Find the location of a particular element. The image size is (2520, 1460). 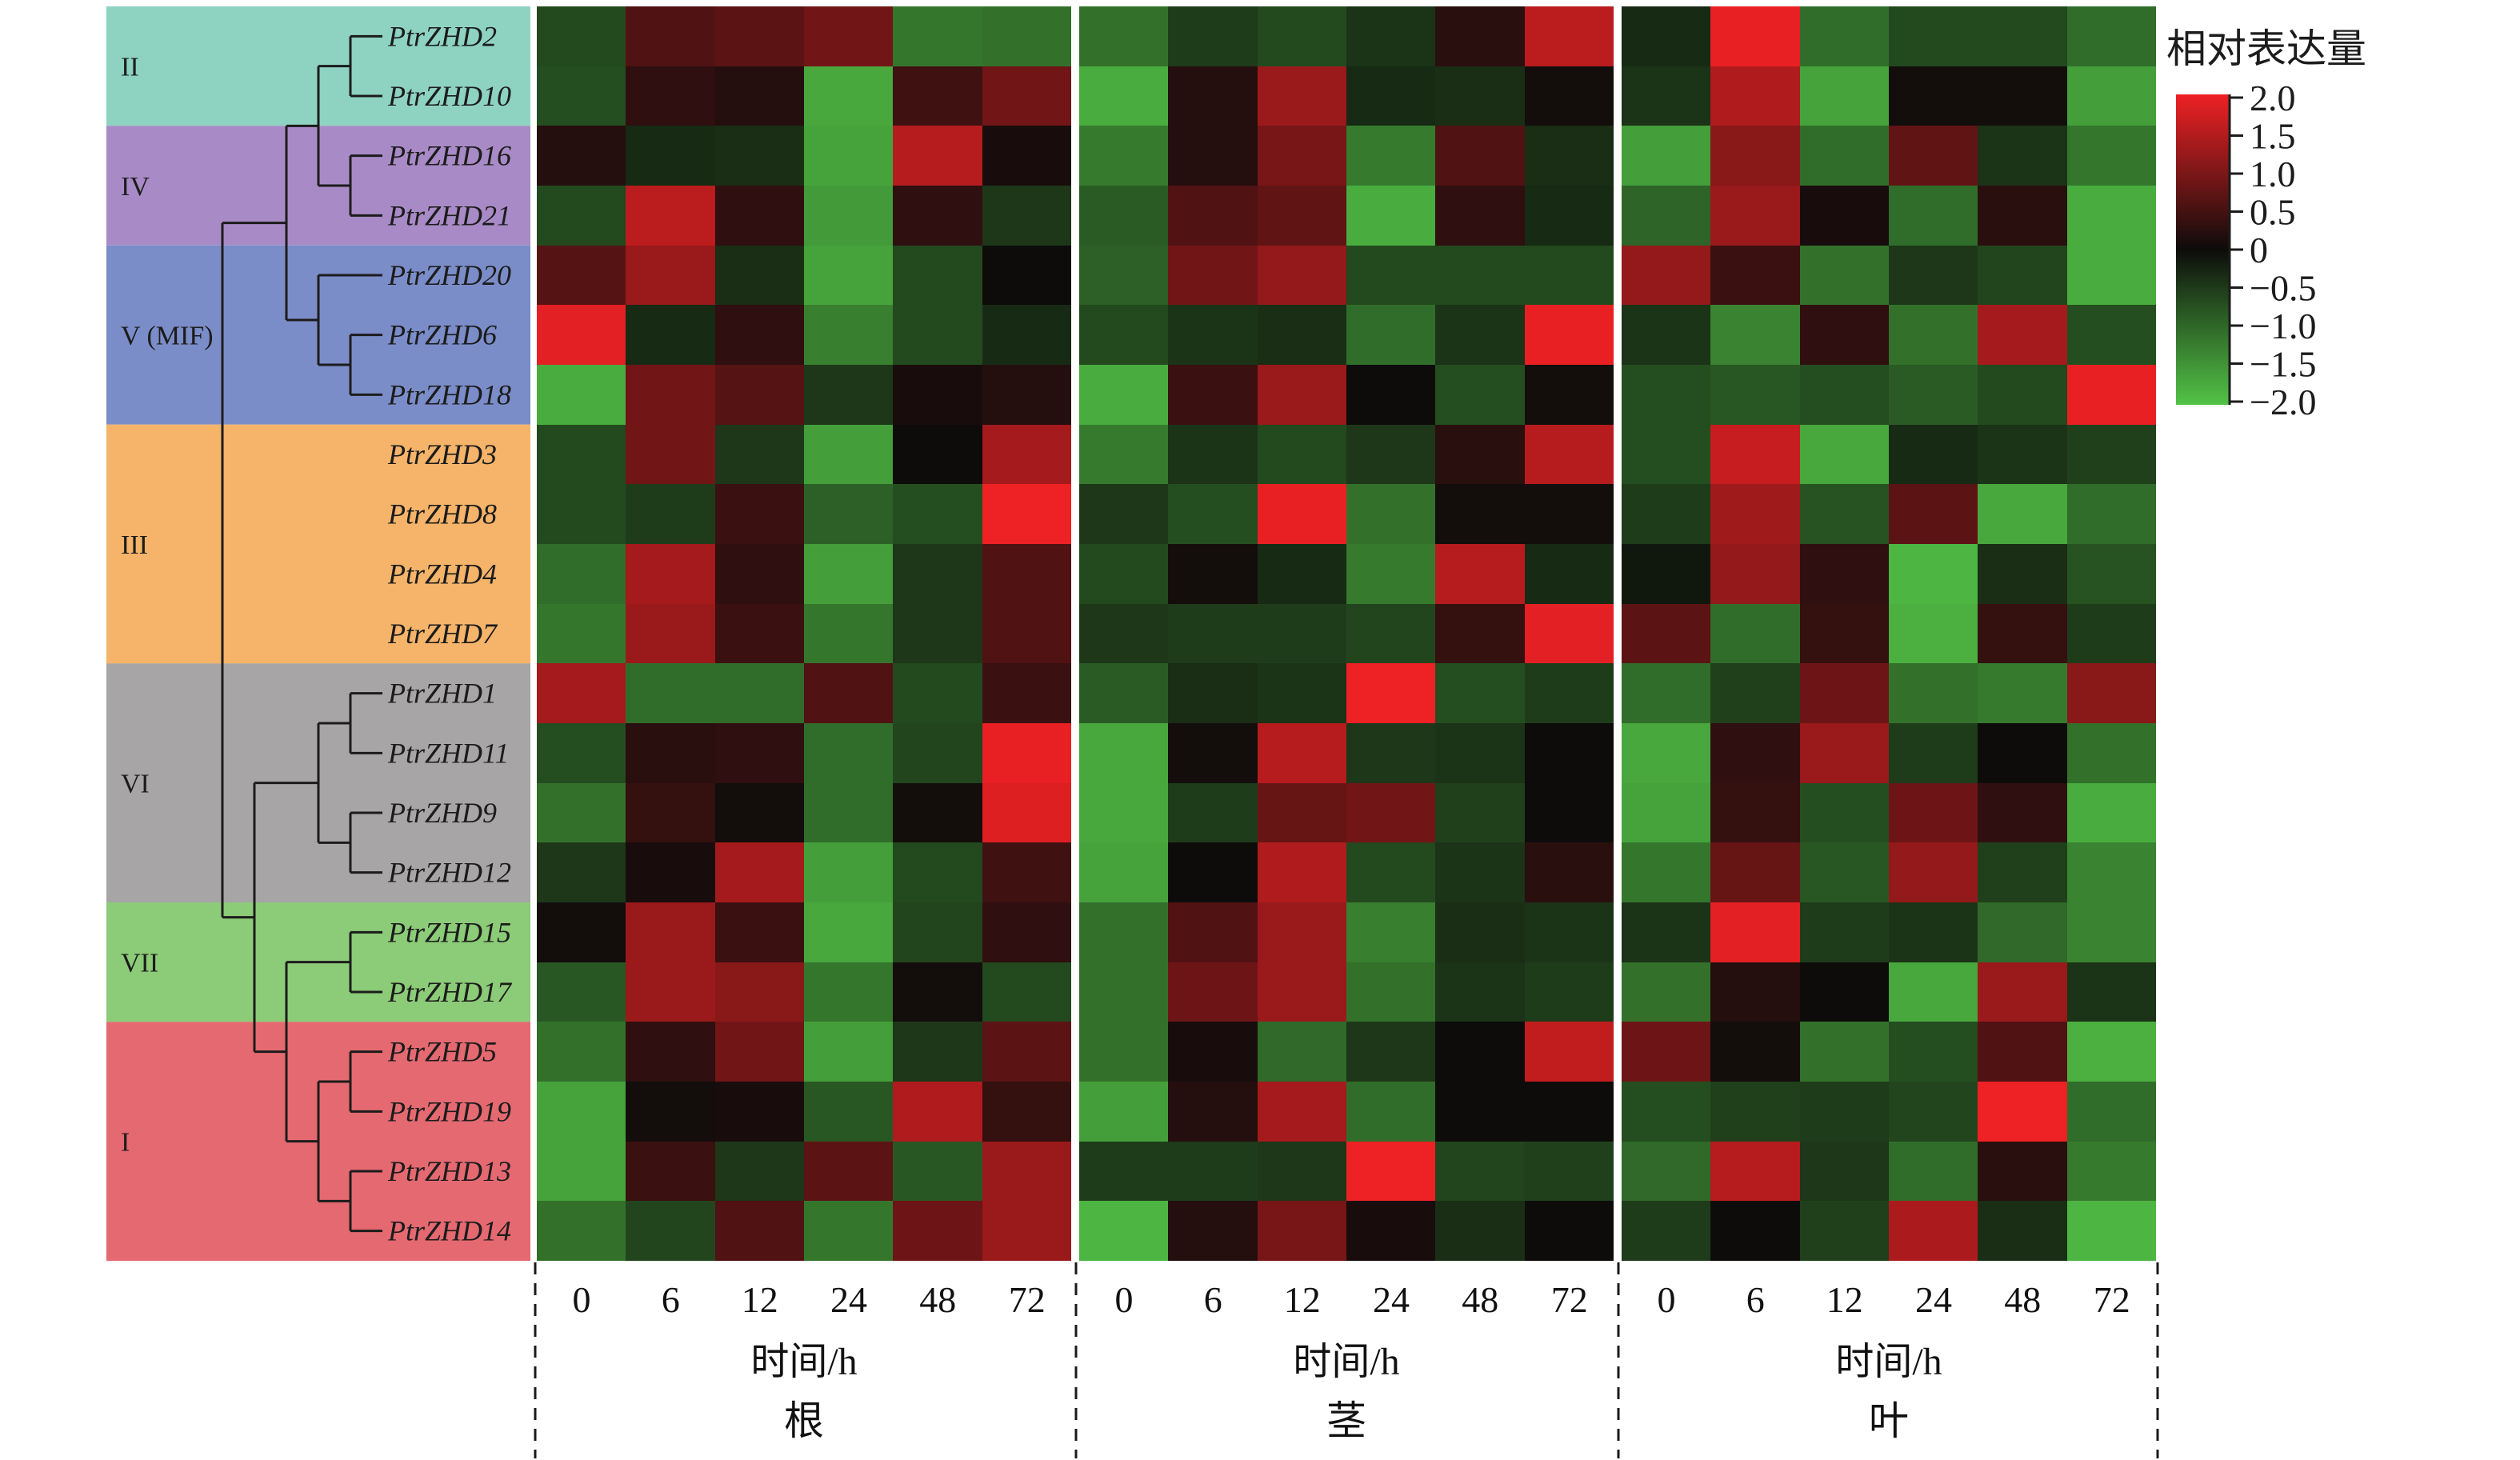

panel-axis-stem: 0 6 12 24 48 72 时间/h 茎 is located at coordinates (1346, 1360).